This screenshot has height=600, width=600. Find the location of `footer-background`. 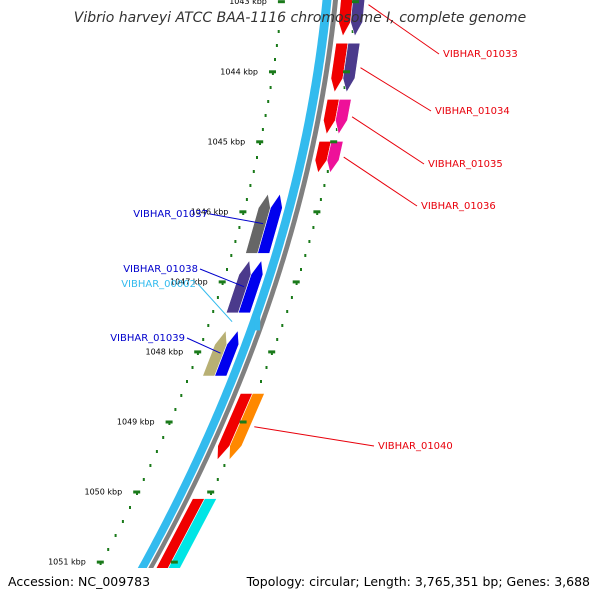

footer-background is located at coordinates (300, 584).